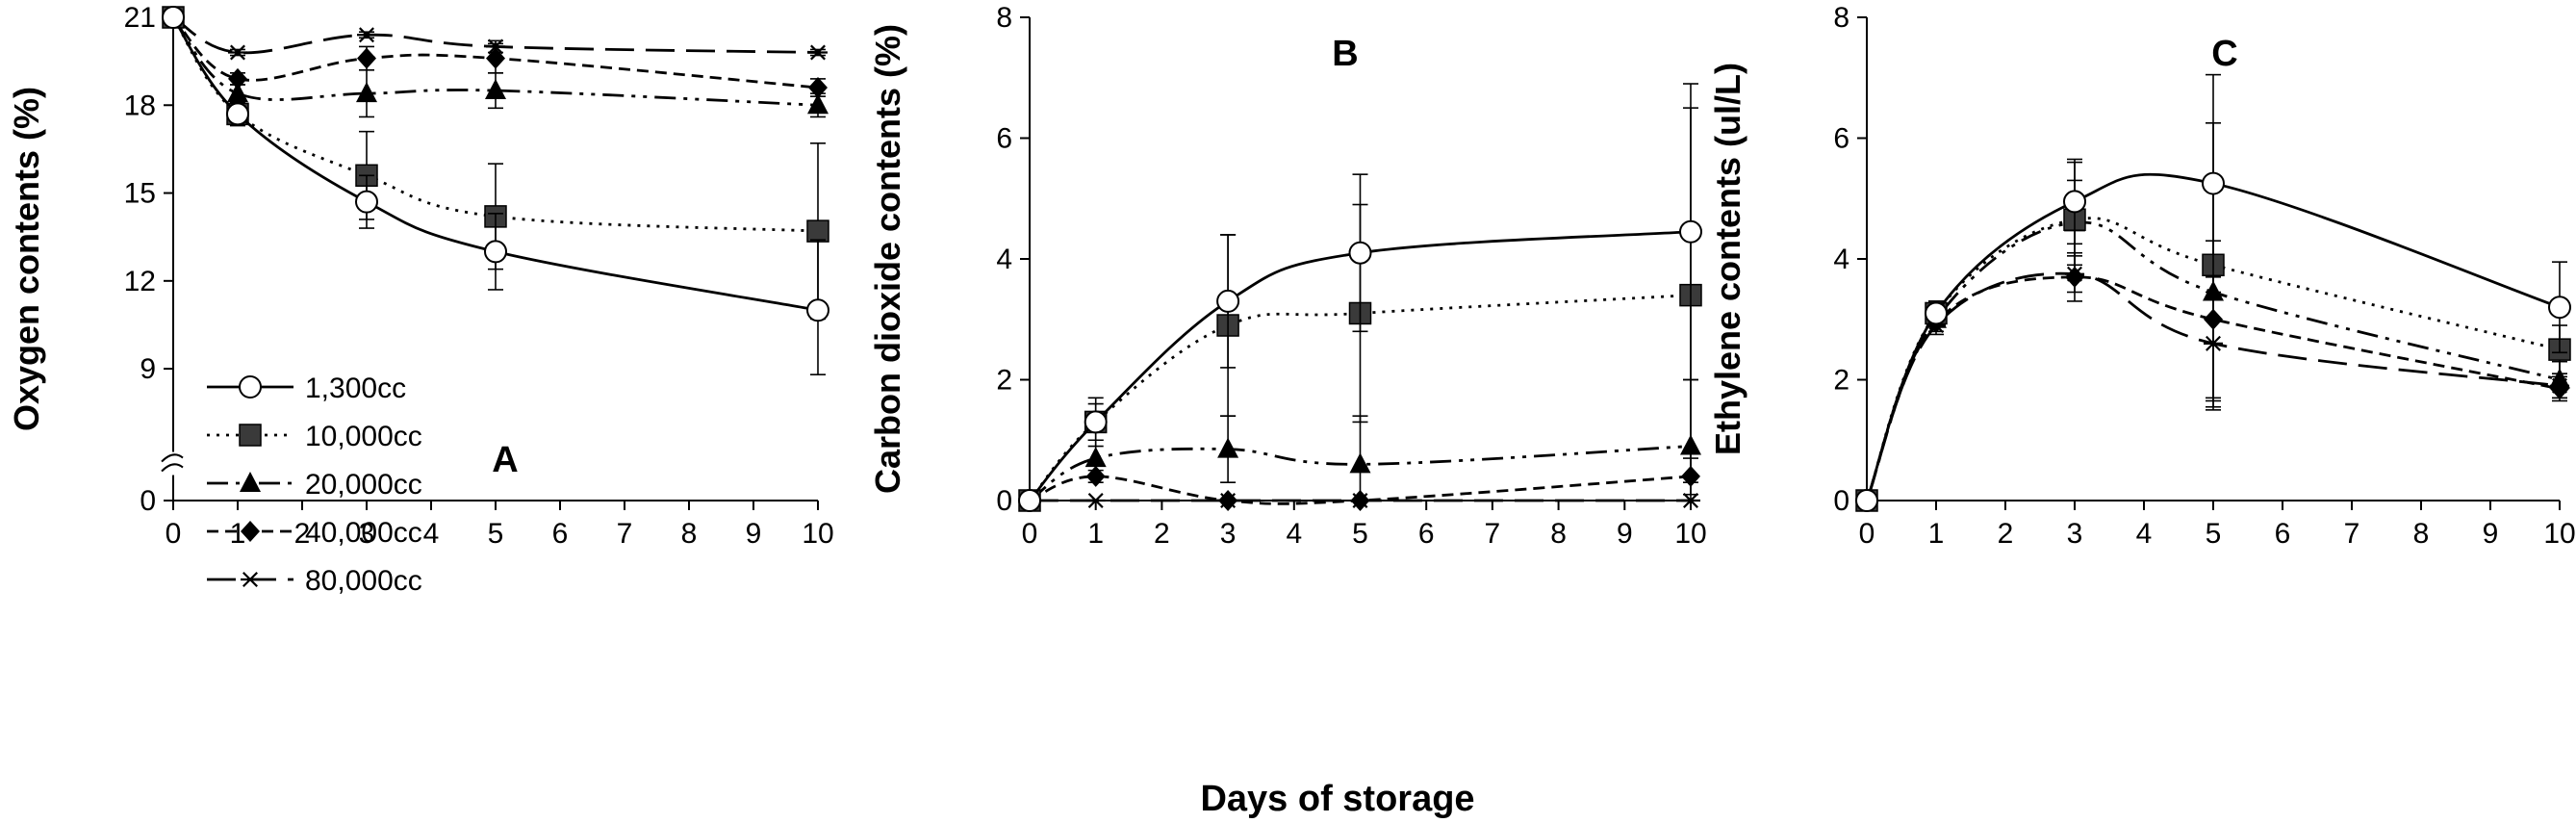 Image resolution: width=2576 pixels, height=823 pixels. I want to click on x-axis-label: Days of storage, so click(1337, 799).